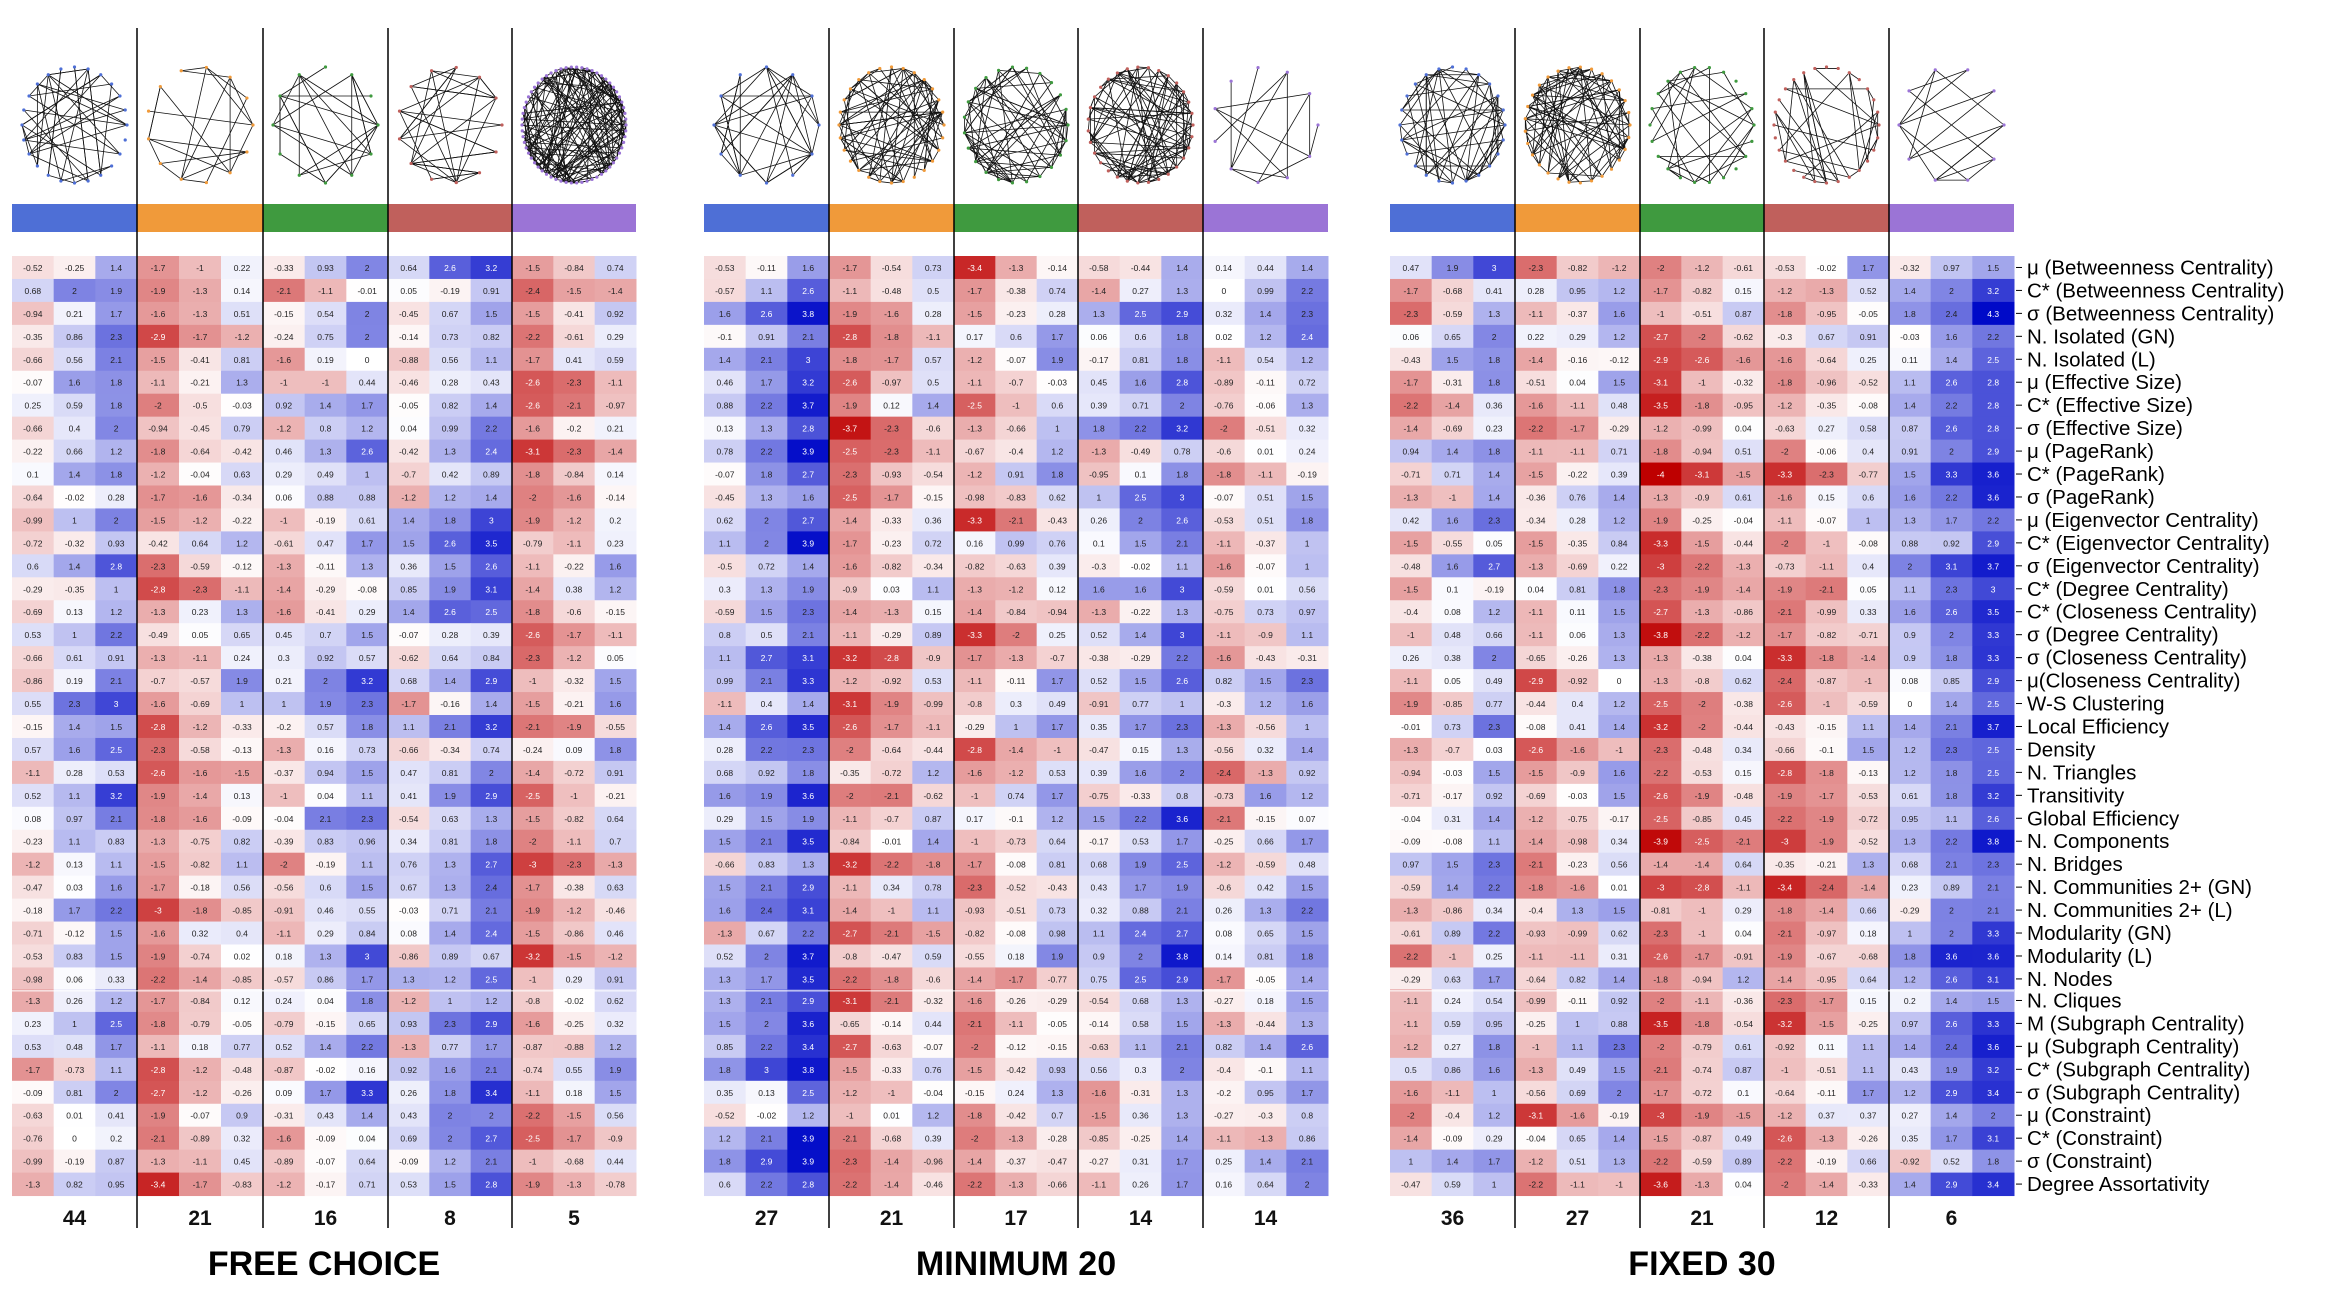 This screenshot has height=1304, width=2346. Describe the element at coordinates (1536, 520) in the screenshot. I see `heatmap-cell-value: -0.34` at that location.